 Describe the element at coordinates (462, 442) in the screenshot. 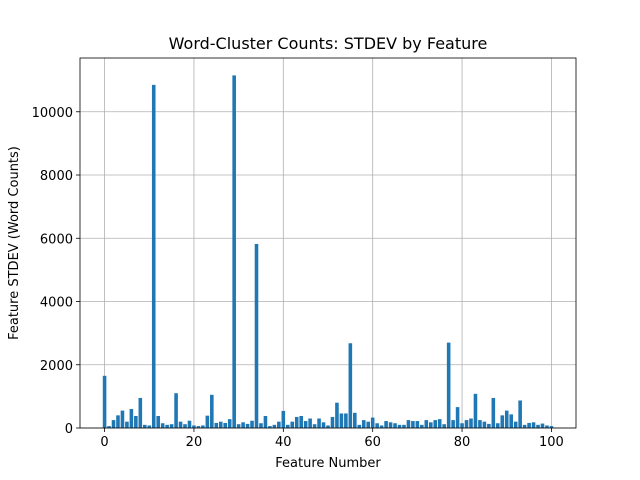

I see `x-tick-label: 80` at that location.